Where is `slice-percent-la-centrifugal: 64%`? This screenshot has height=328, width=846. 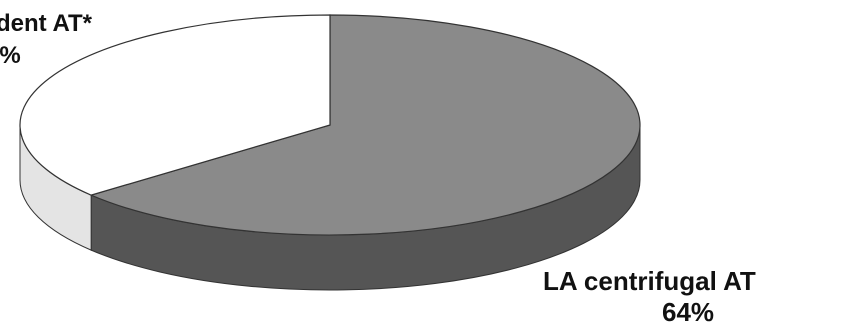 slice-percent-la-centrifugal: 64% is located at coordinates (688, 312).